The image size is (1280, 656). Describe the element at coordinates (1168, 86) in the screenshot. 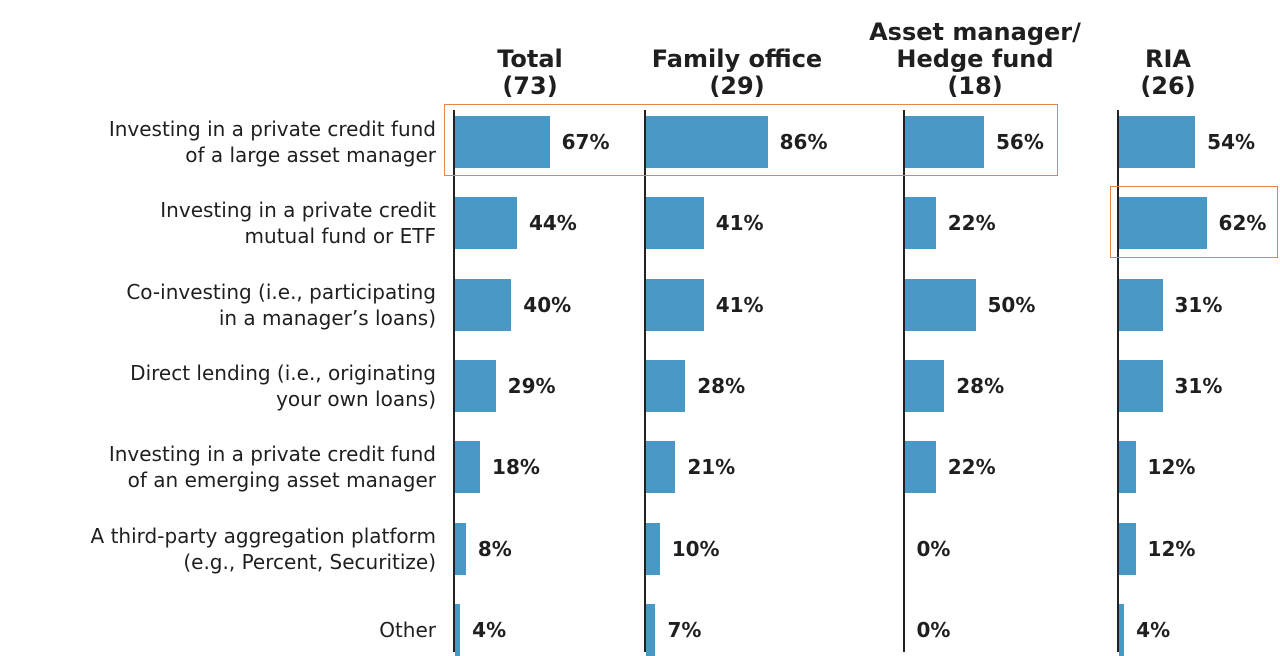

I see `panel-sample: (26)` at that location.